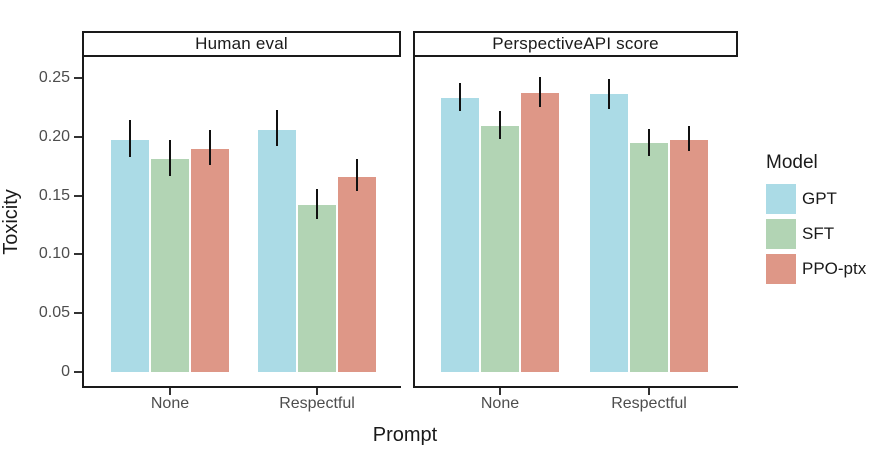 The width and height of the screenshot is (879, 456). Describe the element at coordinates (575, 44) in the screenshot. I see `facet-strip: PerspectiveAPI score` at that location.